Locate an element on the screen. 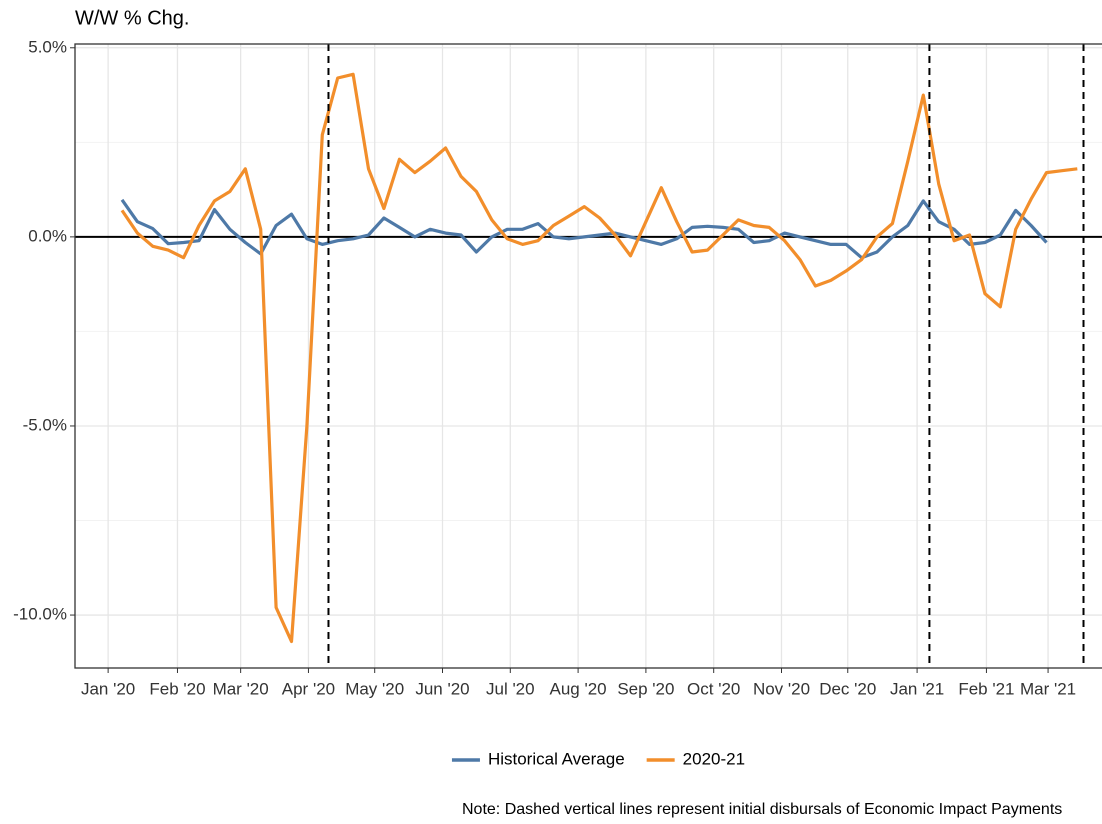  x-tick-label: Jan '21 is located at coordinates (917, 688).